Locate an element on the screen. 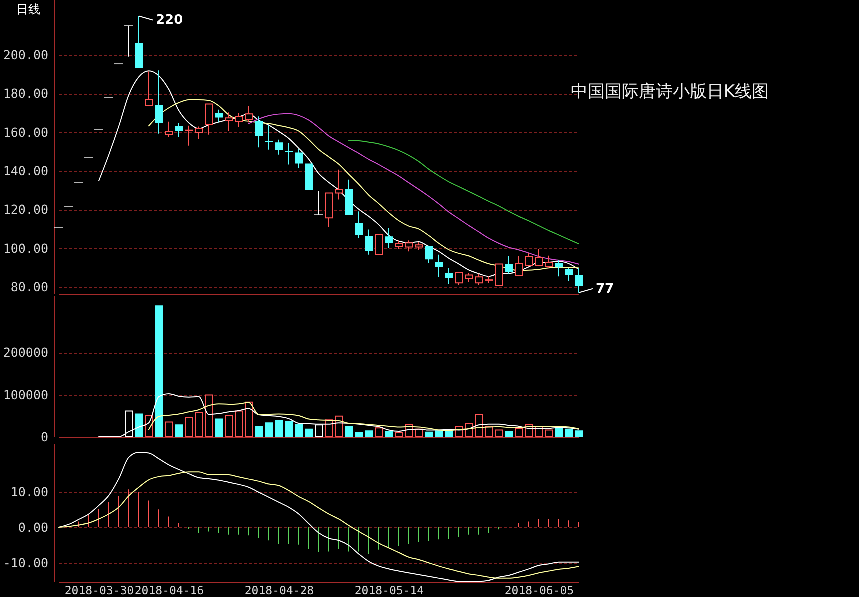 The height and width of the screenshot is (607, 859). y-tick-label: 10.00 is located at coordinates (29, 492).